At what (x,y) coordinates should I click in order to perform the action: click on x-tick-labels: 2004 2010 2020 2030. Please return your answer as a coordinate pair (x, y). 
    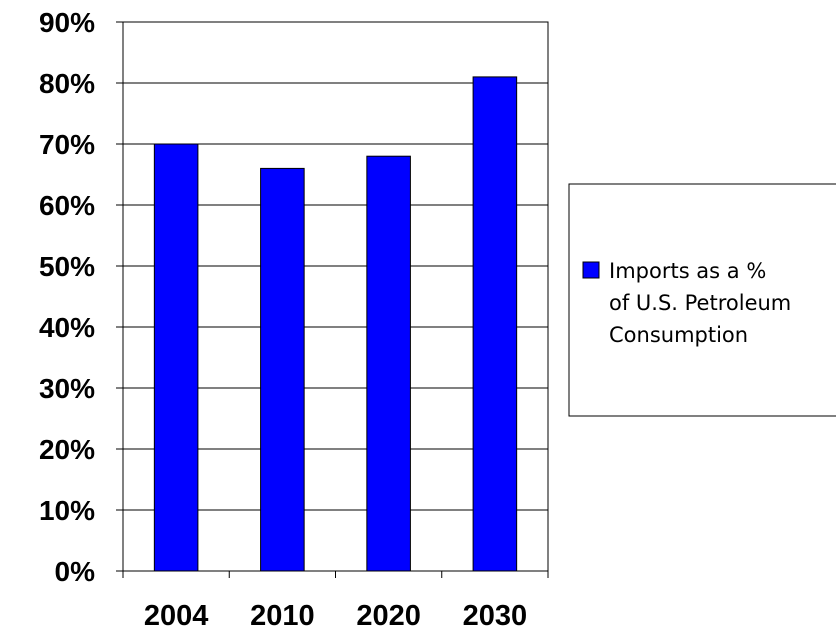
    Looking at the image, I should click on (335, 613).